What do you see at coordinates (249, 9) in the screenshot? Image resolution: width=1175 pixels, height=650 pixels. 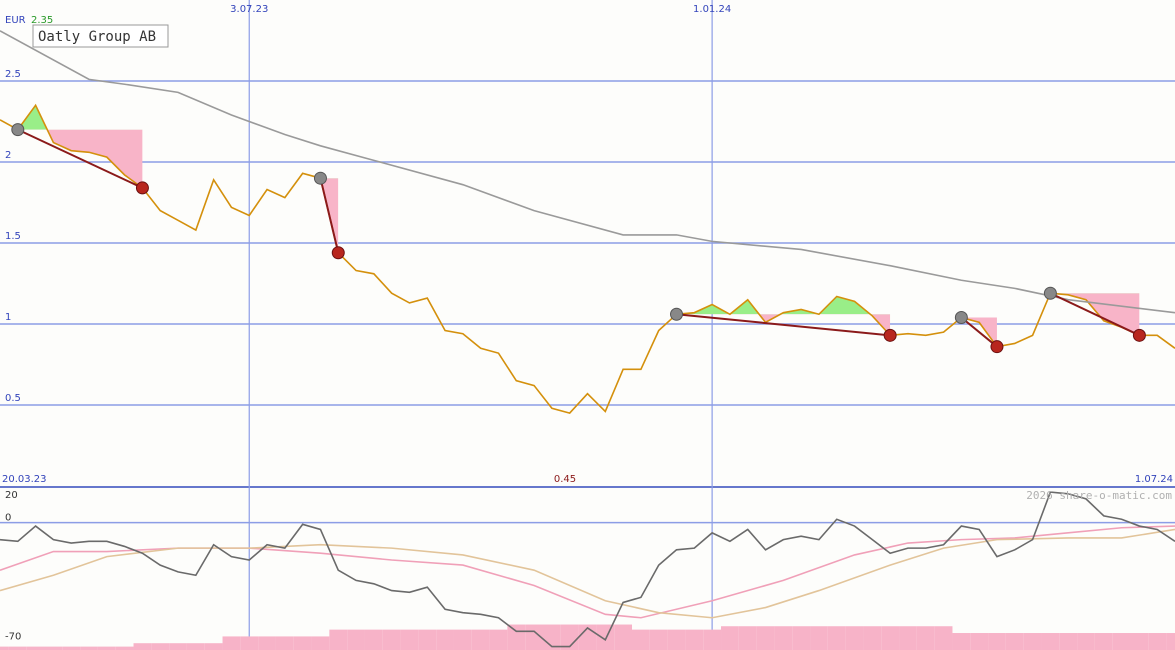 I see `x-tick-label: 3.07.23` at bounding box center [249, 9].